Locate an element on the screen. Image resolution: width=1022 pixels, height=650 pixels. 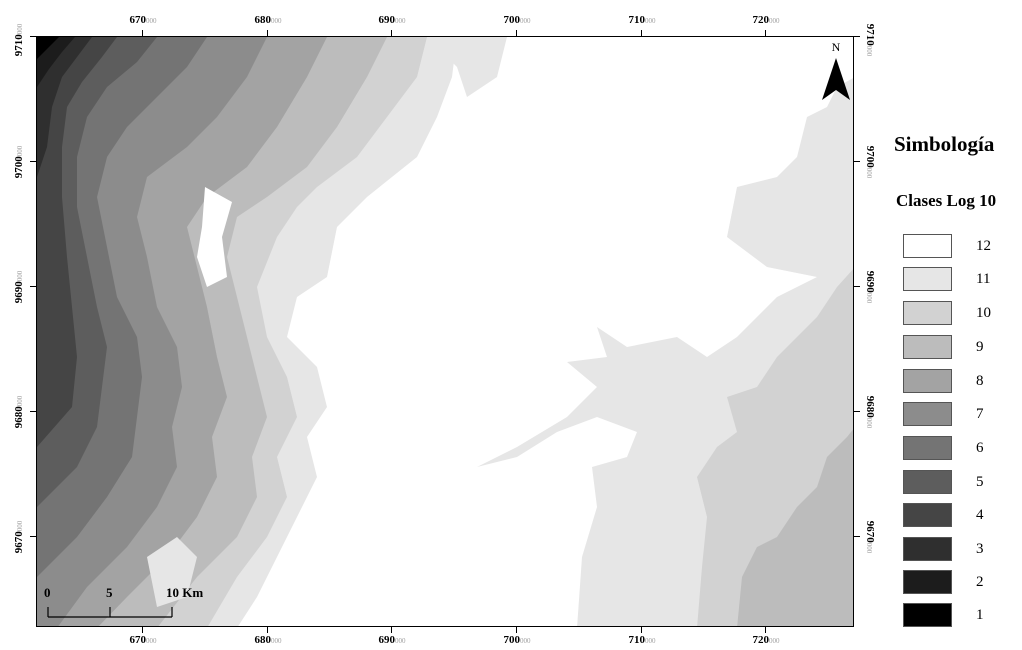
x-tick-top-3: 690000 is located at coordinates (392, 20).